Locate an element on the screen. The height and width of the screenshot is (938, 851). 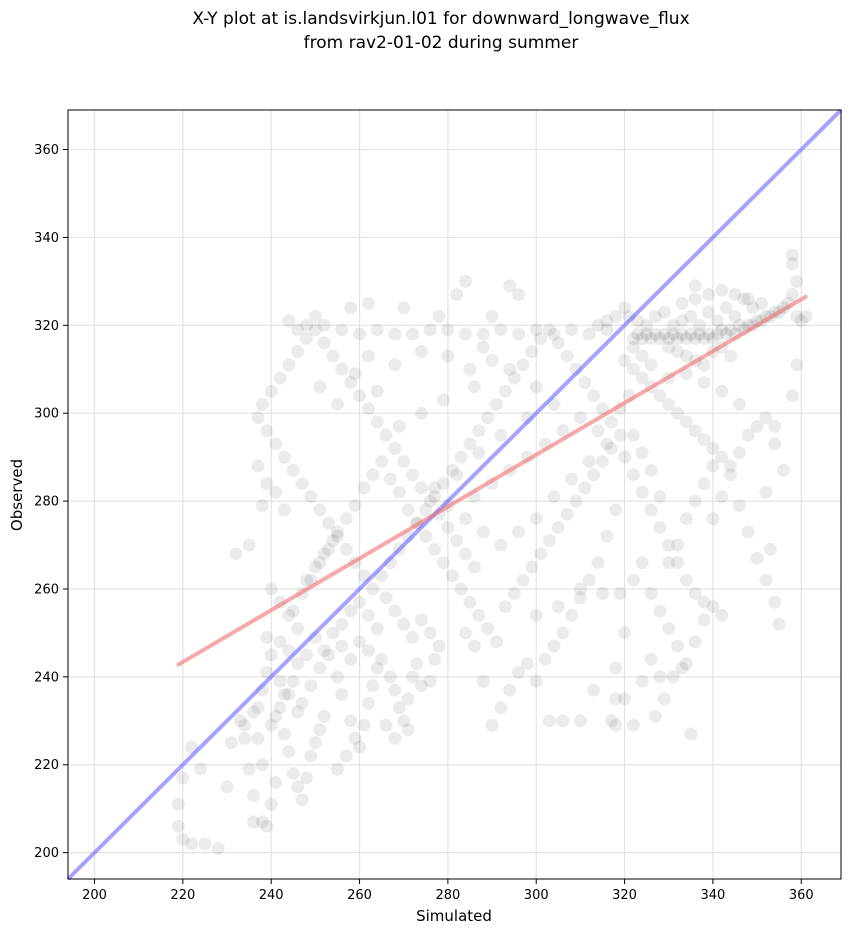
y-tick-label: 320 is located at coordinates (46, 326).